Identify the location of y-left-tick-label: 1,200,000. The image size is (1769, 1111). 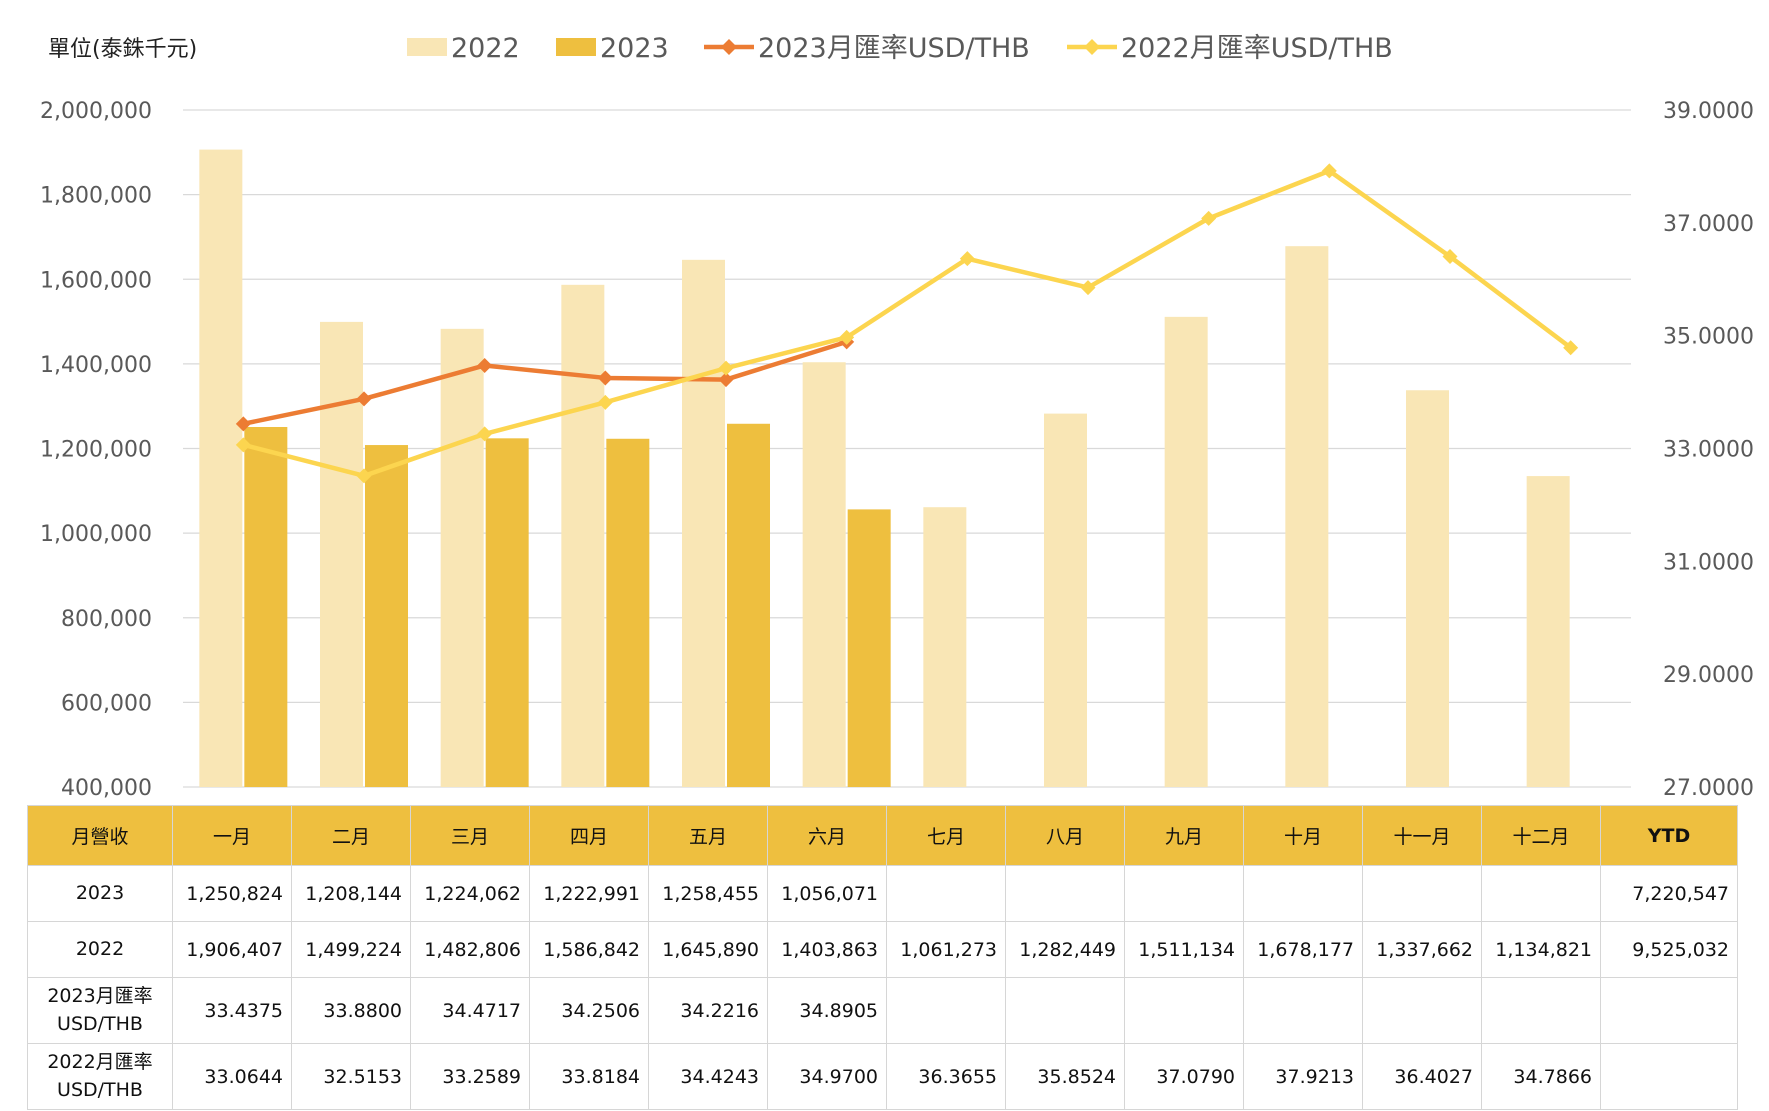
(96, 450).